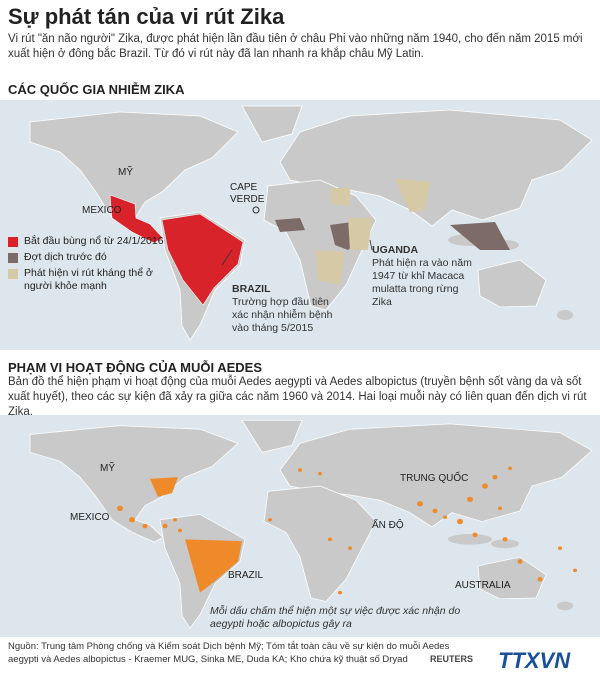 This screenshot has width=600, height=676. Describe the element at coordinates (452, 659) in the screenshot. I see `reuters-credit: REUTERS` at that location.